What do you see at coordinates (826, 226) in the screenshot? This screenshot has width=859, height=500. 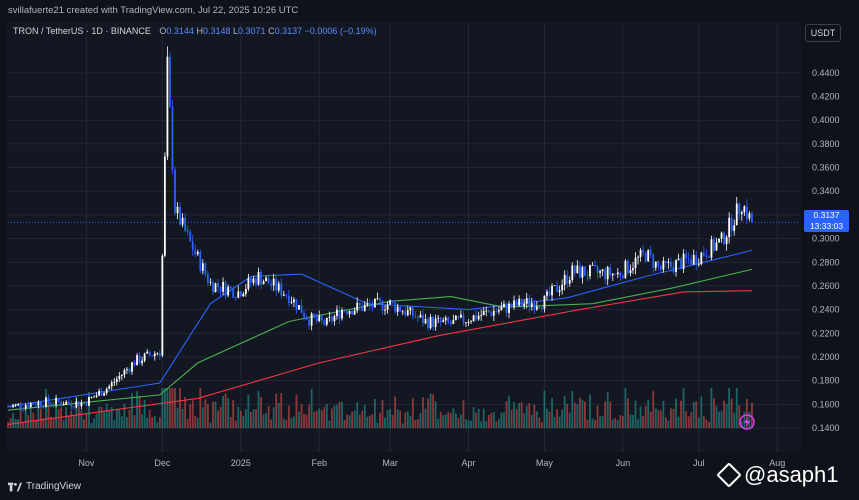 I see `bar-countdown: 13:33:03` at bounding box center [826, 226].